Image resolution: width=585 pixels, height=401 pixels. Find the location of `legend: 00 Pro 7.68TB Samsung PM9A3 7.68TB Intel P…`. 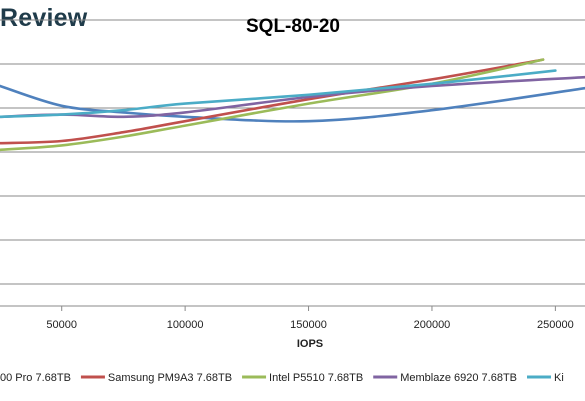

legend: 00 Pro 7.68TB Samsung PM9A3 7.68TB Intel P… is located at coordinates (282, 378).